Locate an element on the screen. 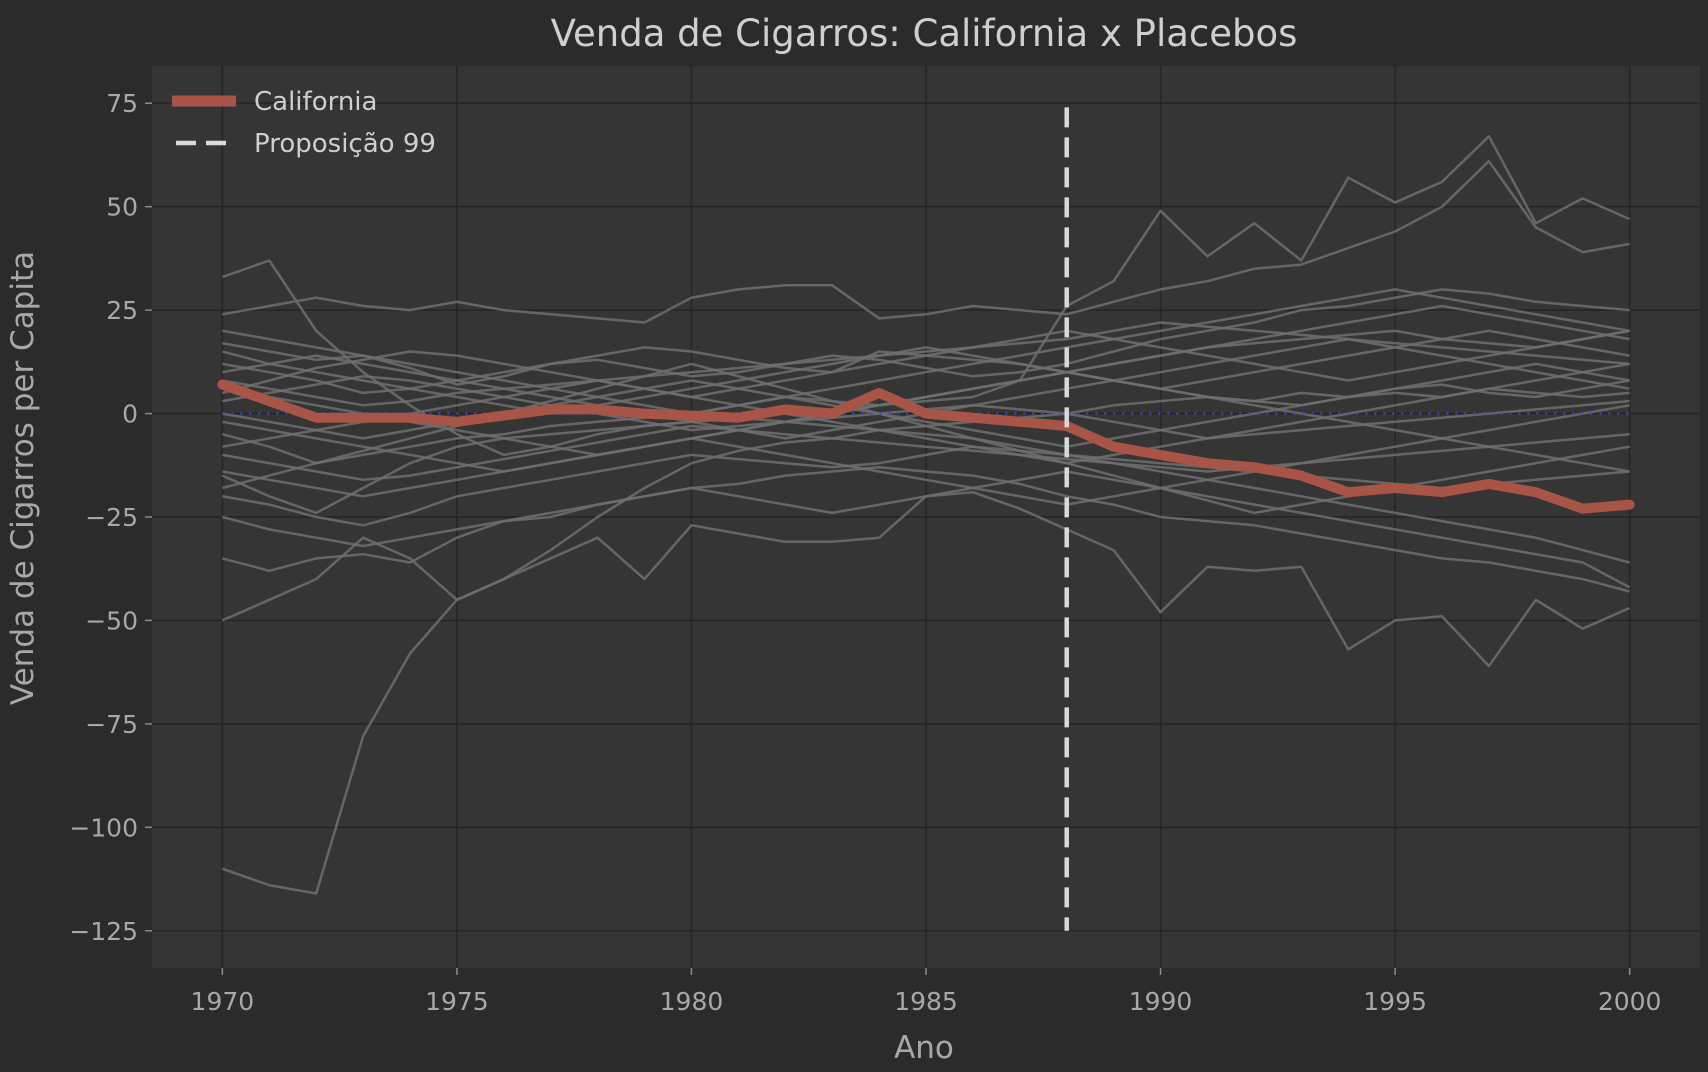 This screenshot has height=1072, width=1708. chart-title: Venda de Cigarros: California x Placebos is located at coordinates (924, 33).